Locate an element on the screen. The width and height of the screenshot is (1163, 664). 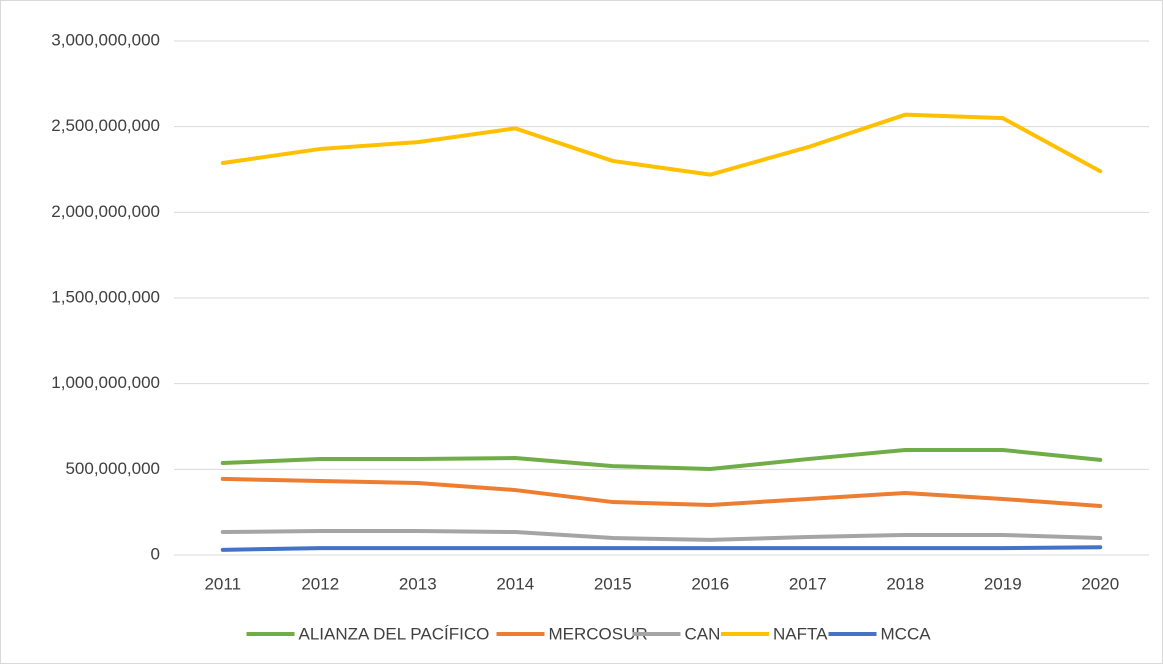
legend-label: MERCOSUR is located at coordinates (598, 633).